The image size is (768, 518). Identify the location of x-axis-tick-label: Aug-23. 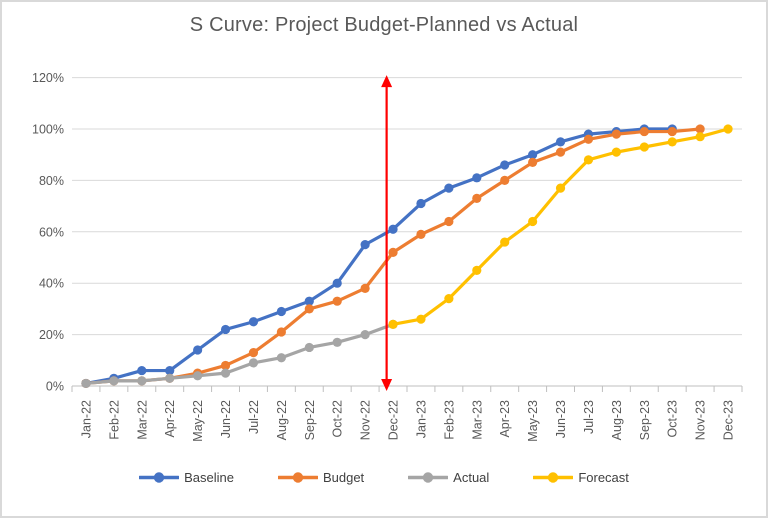
(617, 420).